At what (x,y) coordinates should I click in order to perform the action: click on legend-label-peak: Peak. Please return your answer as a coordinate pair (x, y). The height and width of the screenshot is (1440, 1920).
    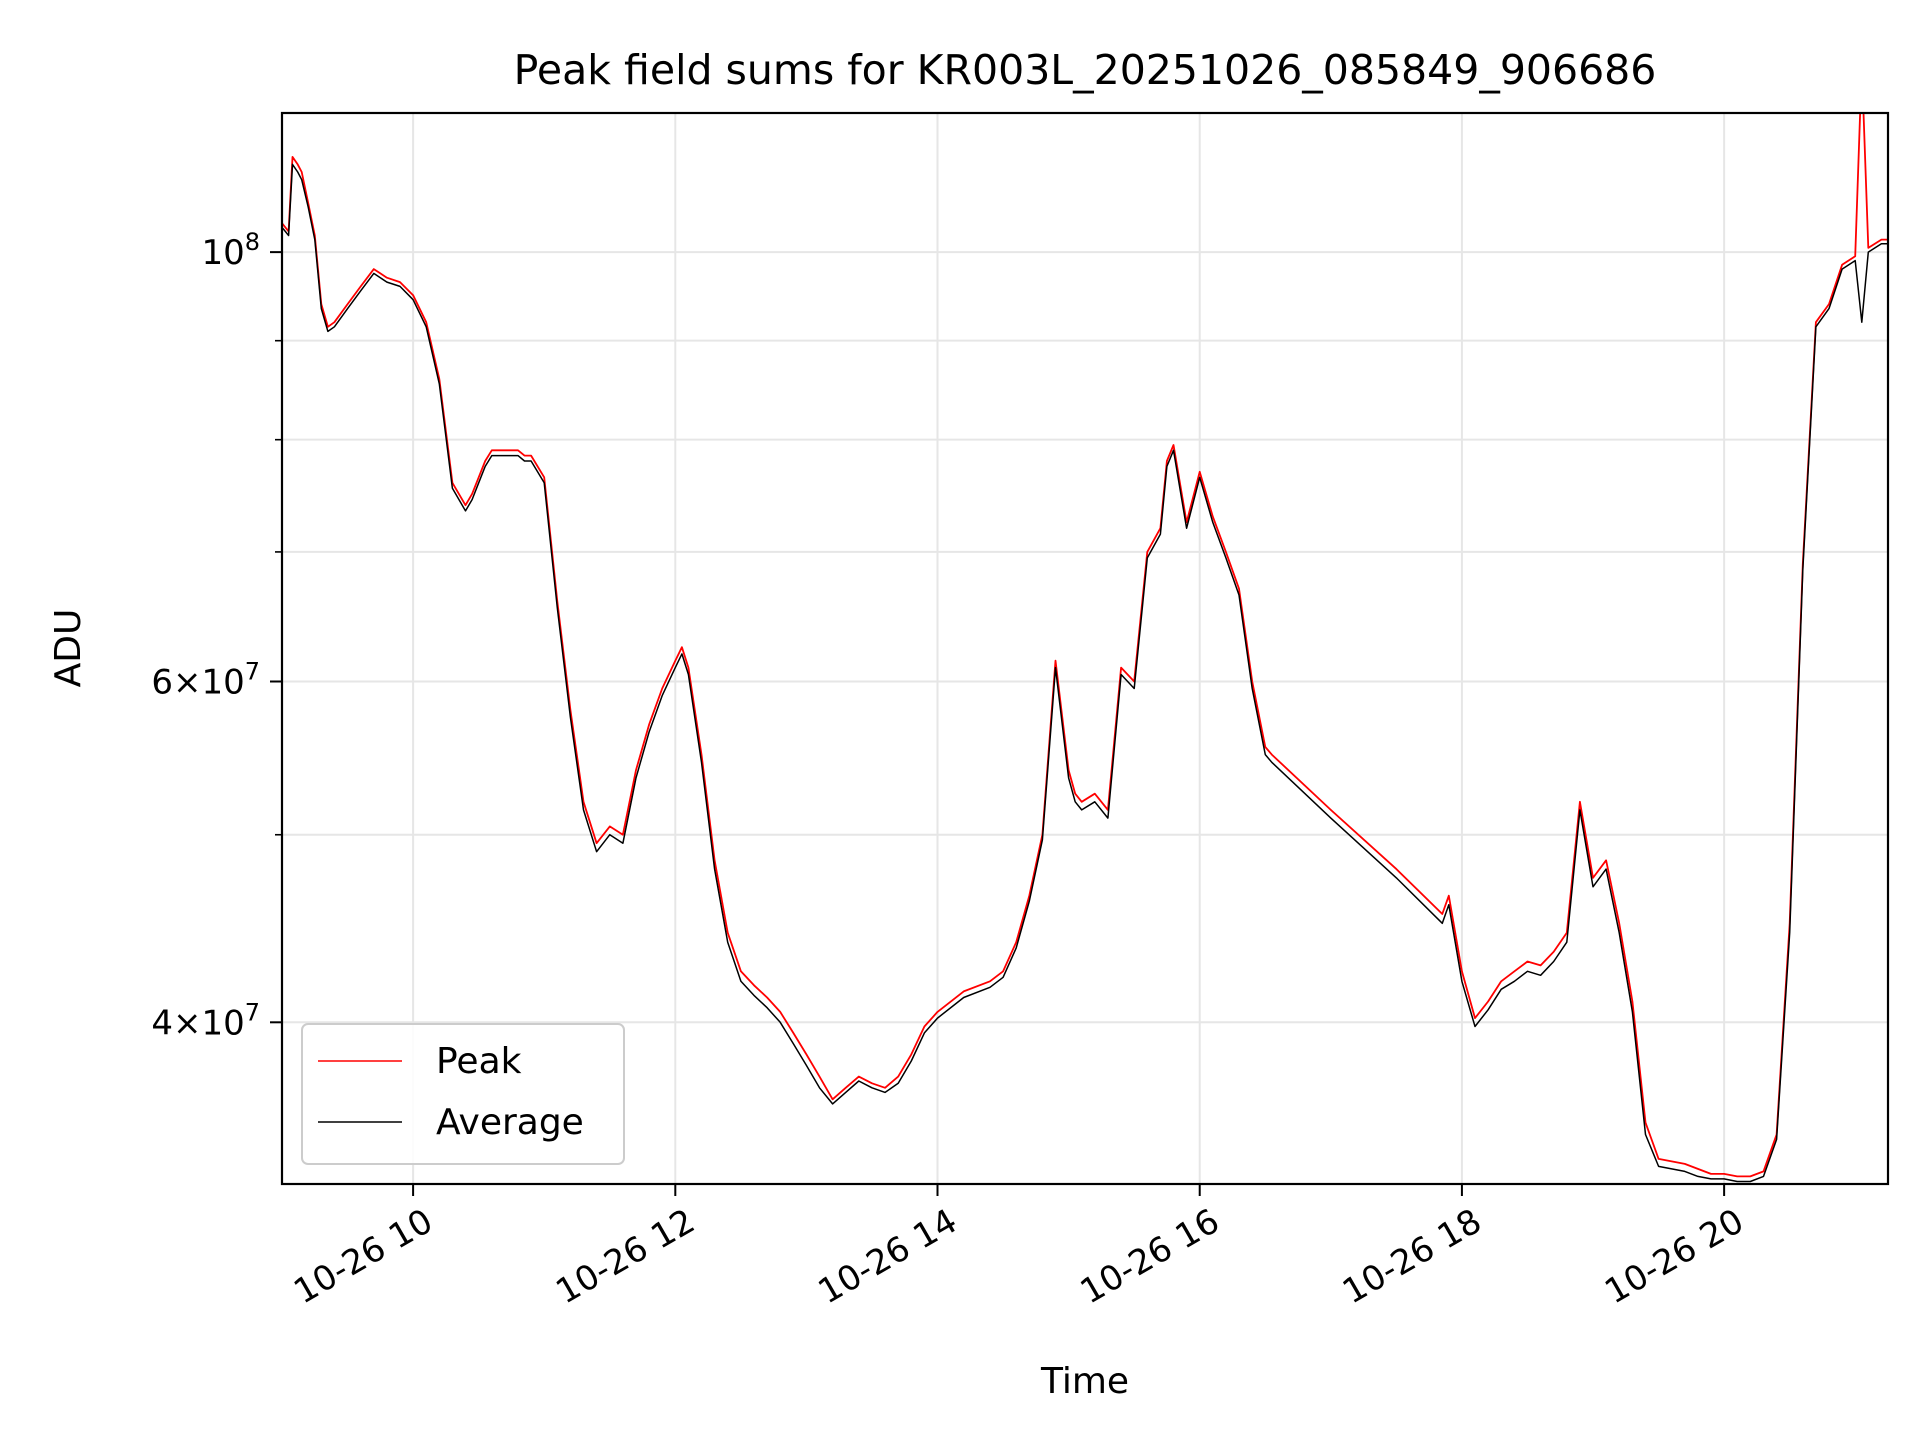
    Looking at the image, I should click on (479, 1061).